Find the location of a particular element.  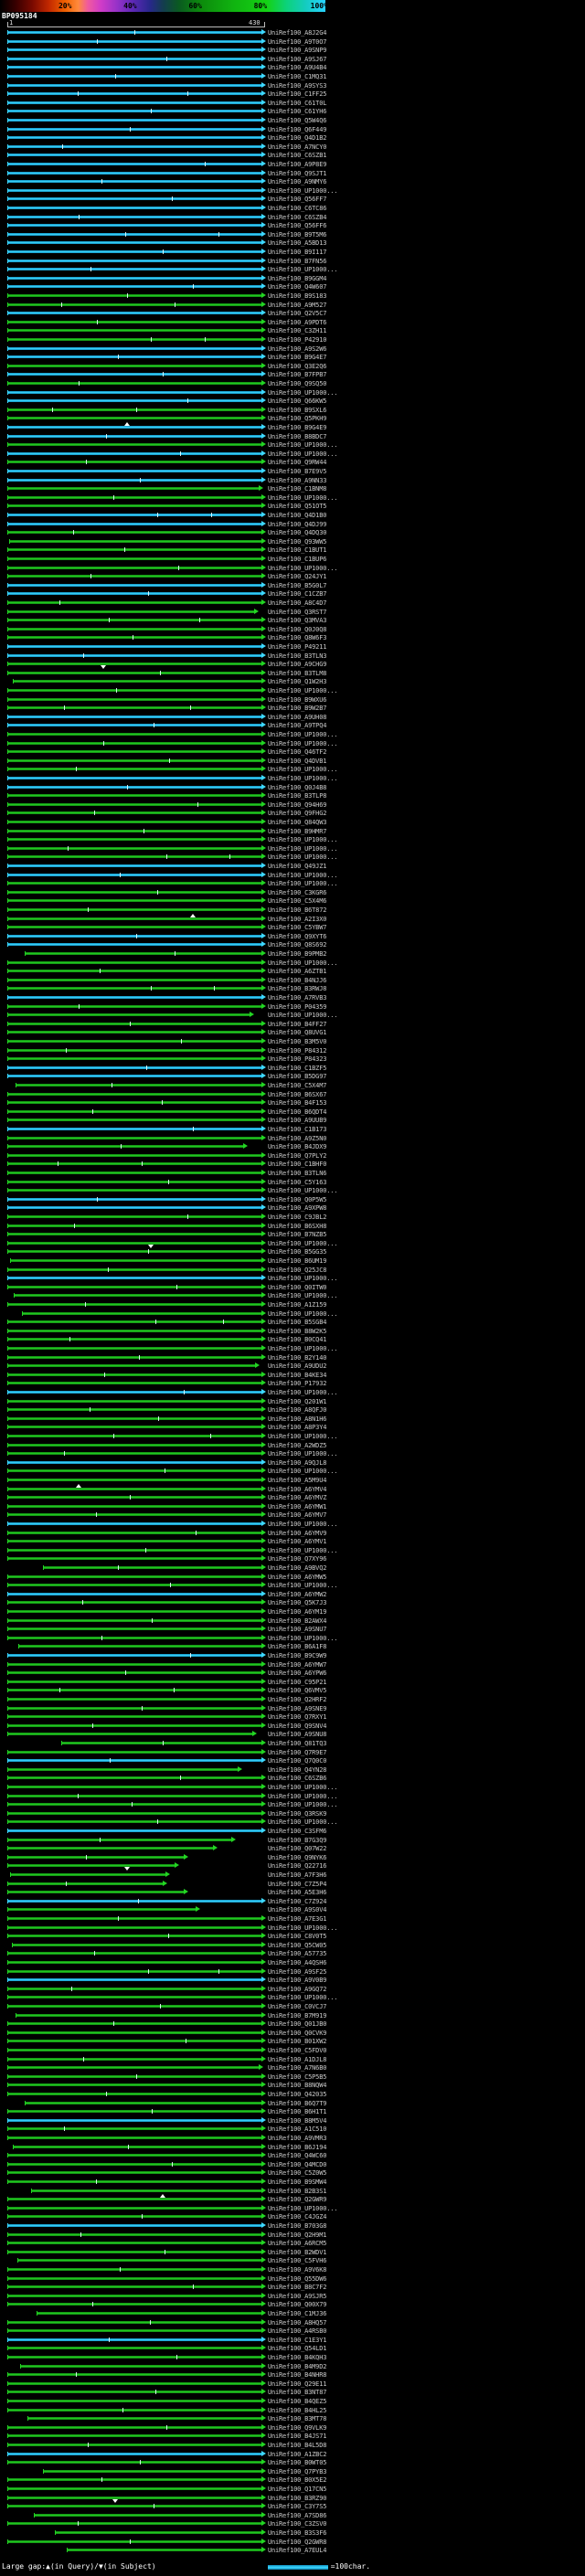

hit-subject-label: UniRef100_P84312 is located at coordinates (298, 1050).